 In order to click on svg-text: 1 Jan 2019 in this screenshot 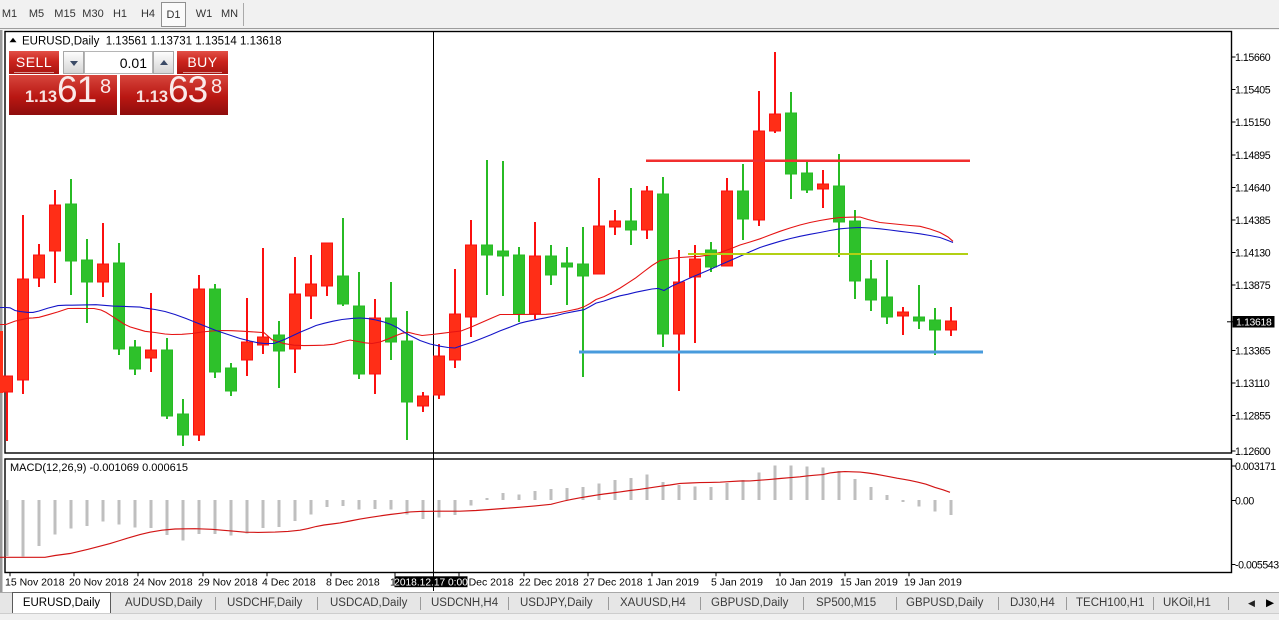, I will do `click(673, 583)`.